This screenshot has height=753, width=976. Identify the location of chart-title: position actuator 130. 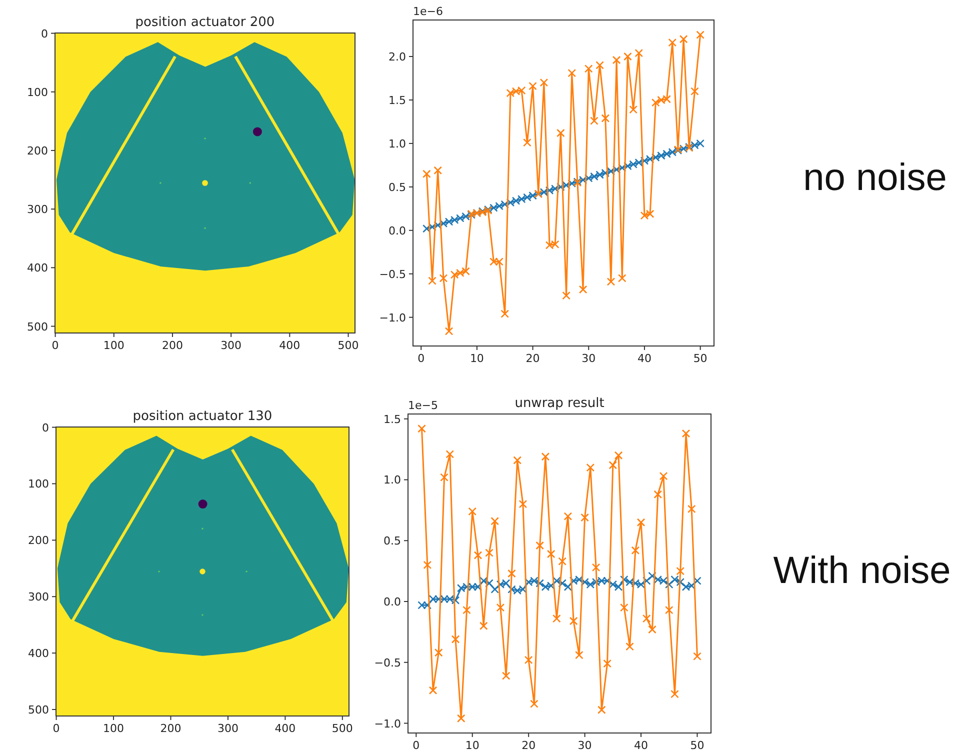
(202, 416).